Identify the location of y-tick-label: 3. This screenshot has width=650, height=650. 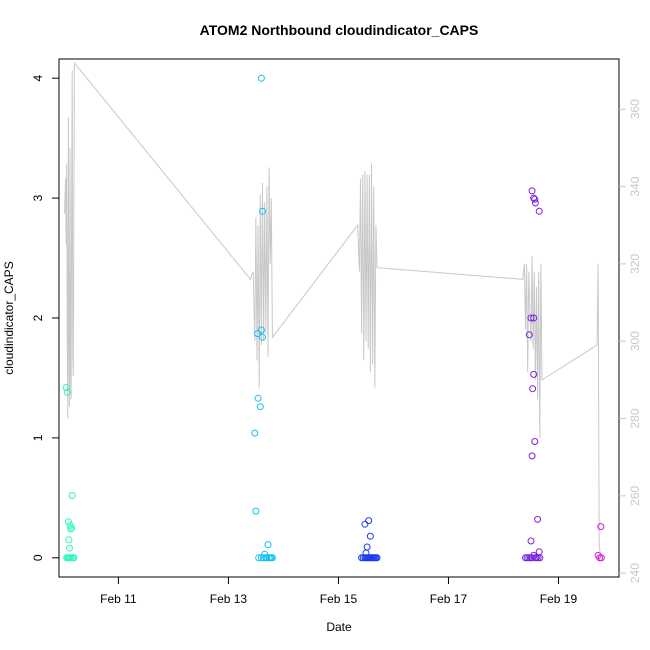
(38, 197).